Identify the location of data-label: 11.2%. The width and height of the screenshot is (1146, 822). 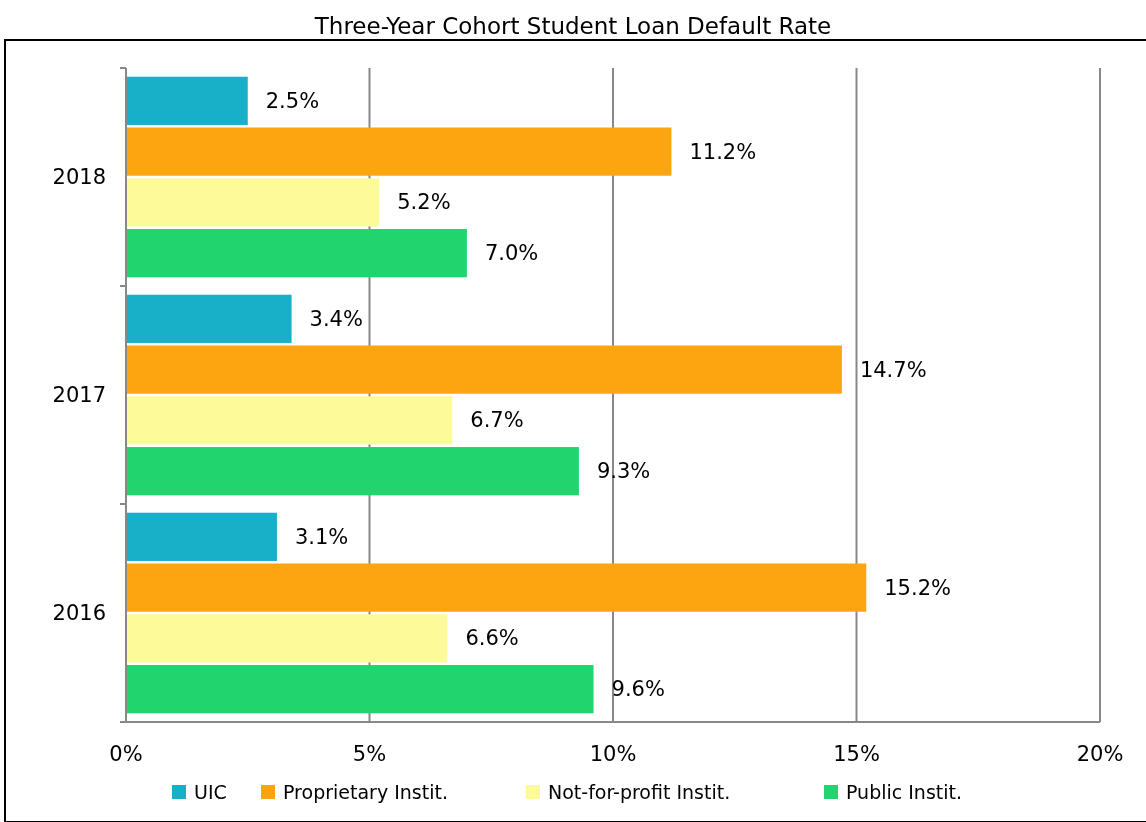
(723, 151).